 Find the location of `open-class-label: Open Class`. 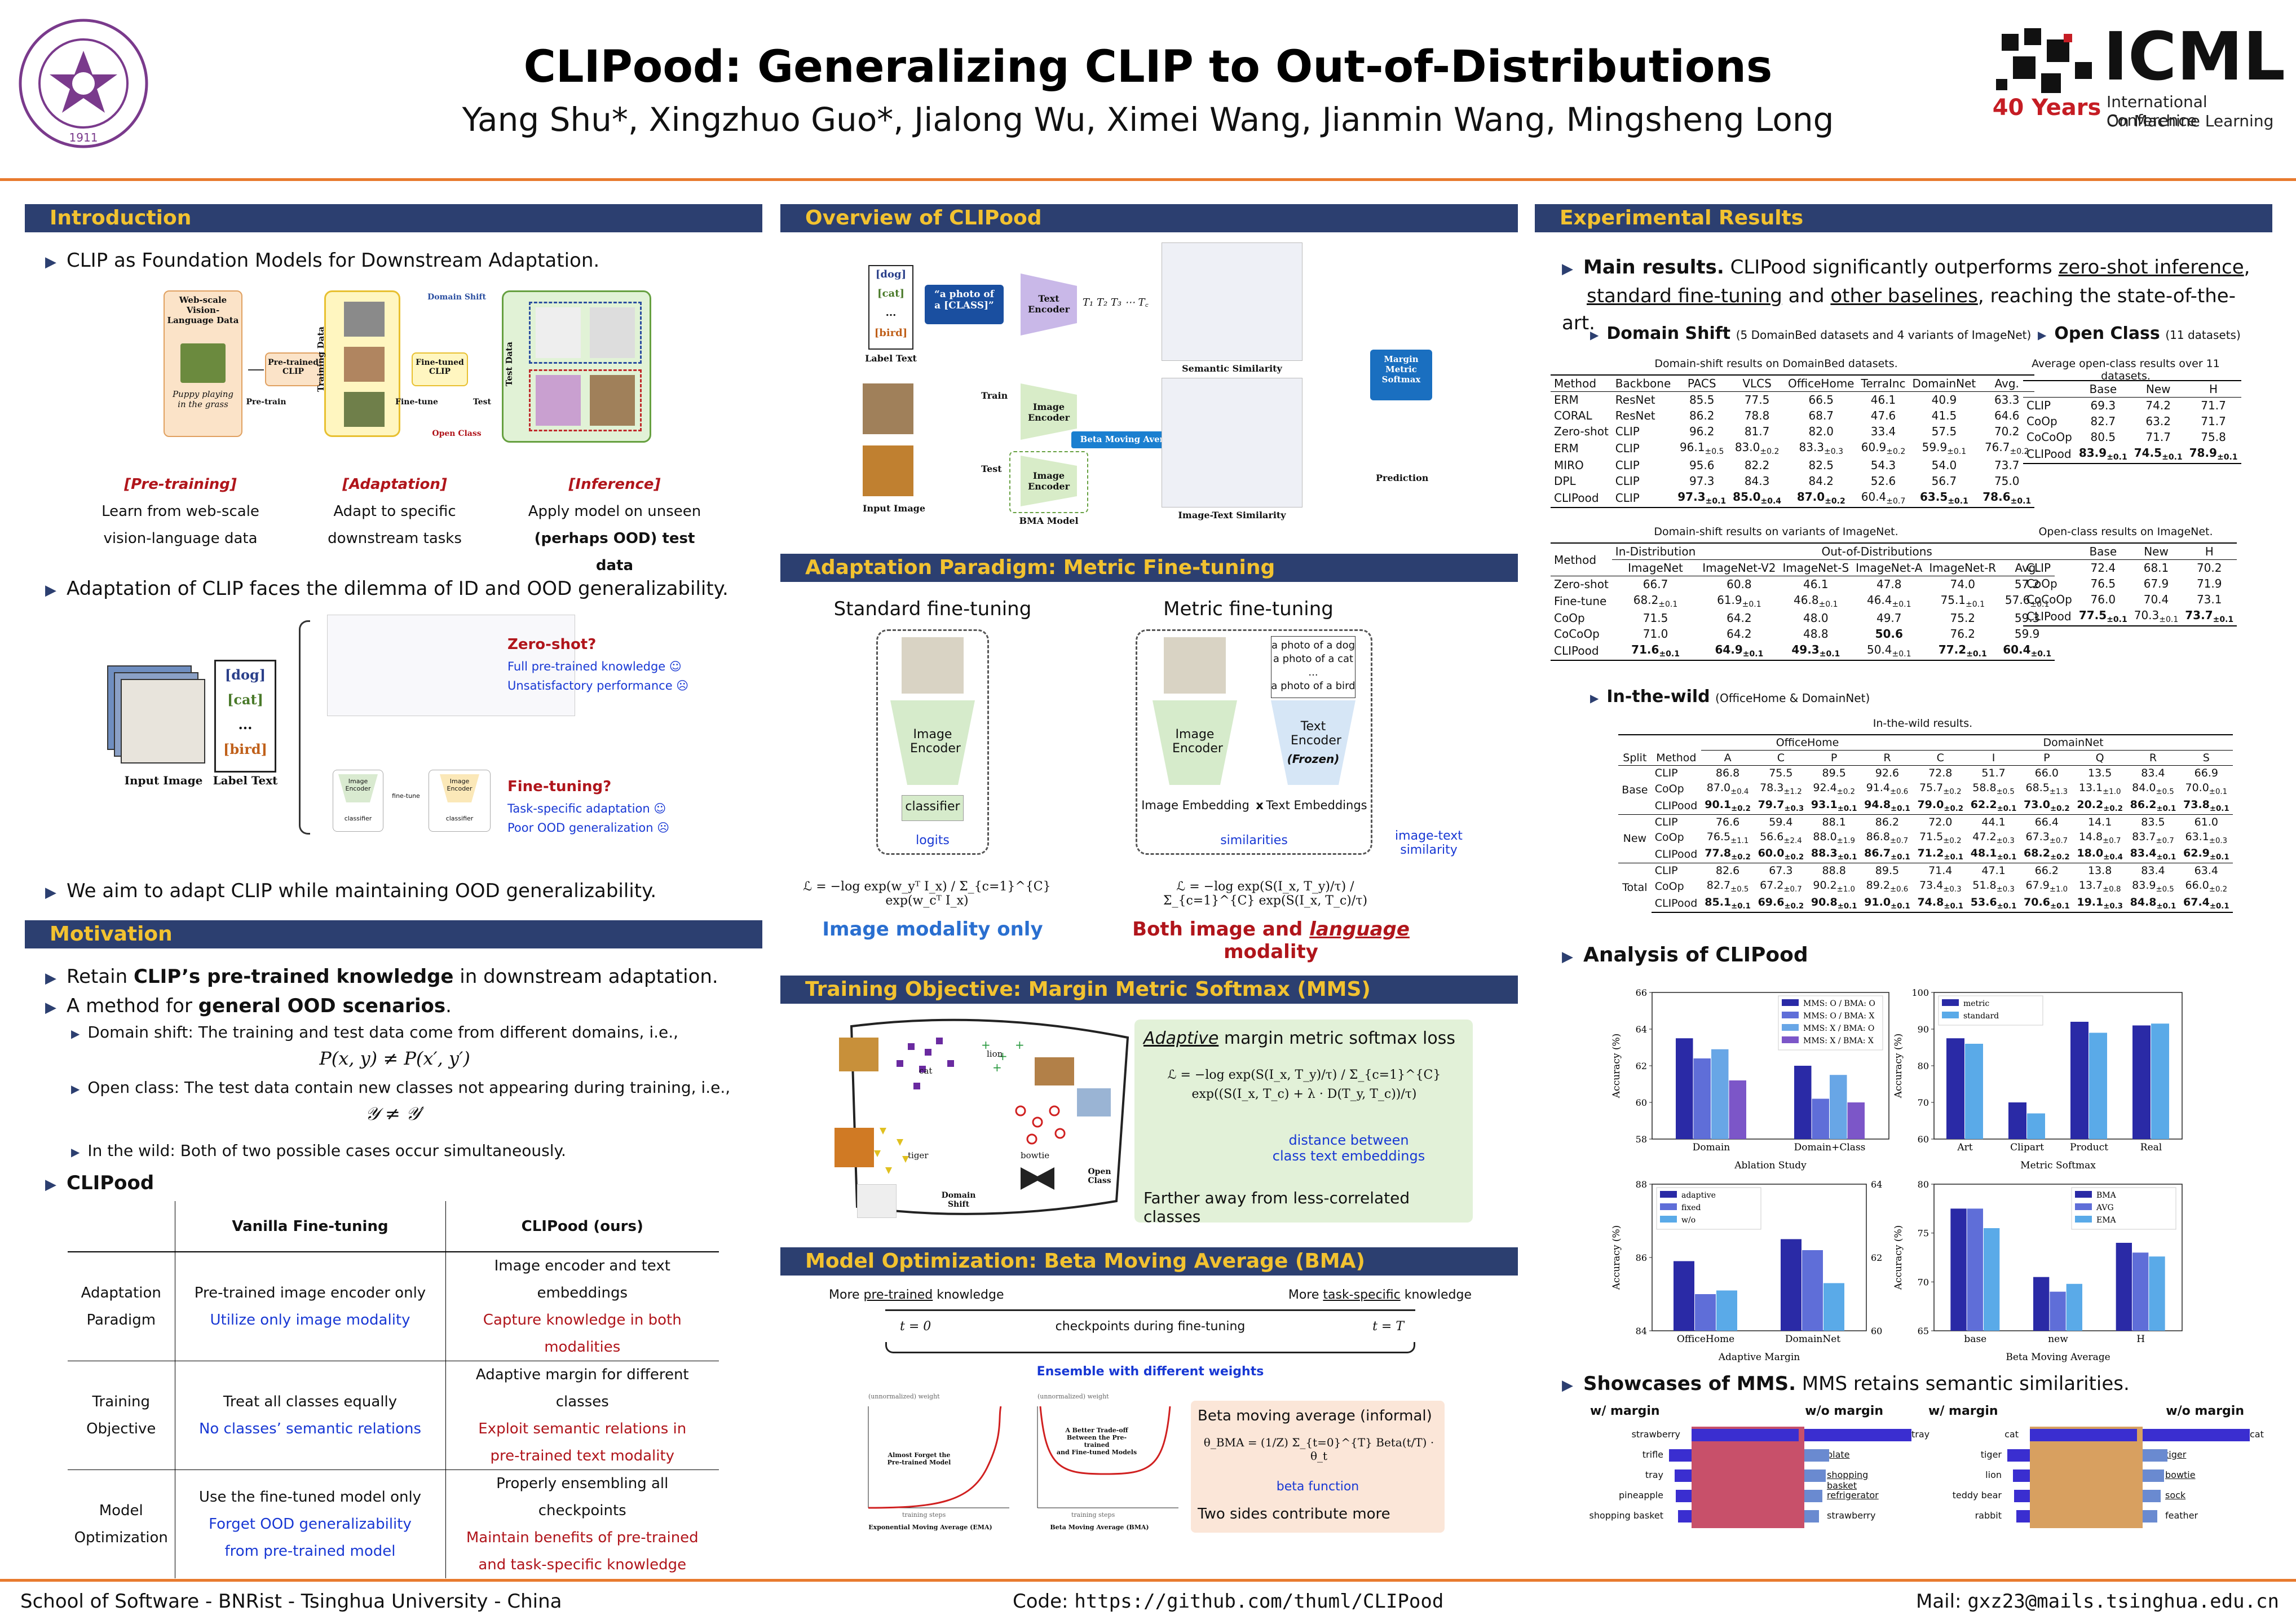

open-class-label: Open Class is located at coordinates (457, 433).